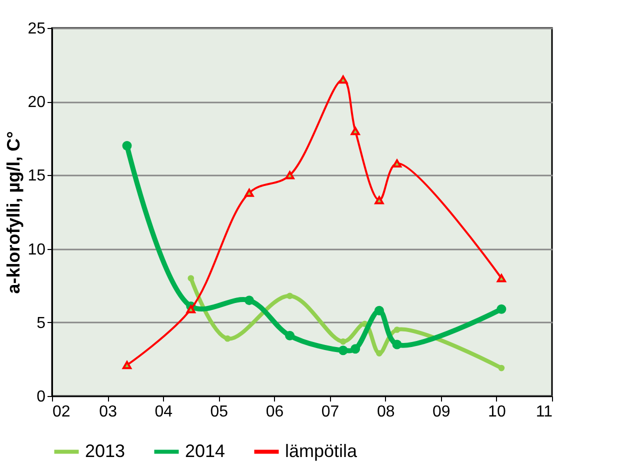 The width and height of the screenshot is (620, 466). I want to click on x-tick-label: 09, so click(441, 412).